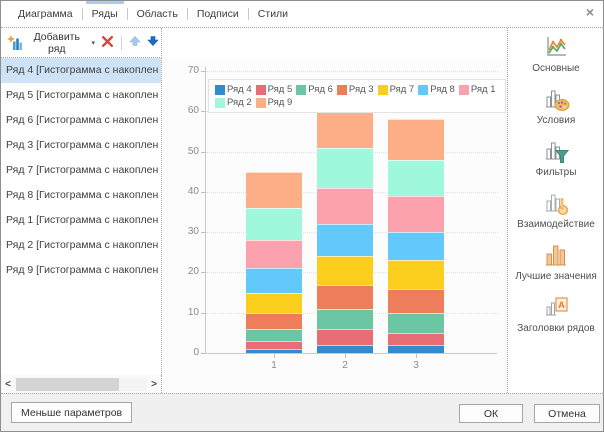  What do you see at coordinates (355, 89) in the screenshot?
I see `legend-item: Ряд 3` at bounding box center [355, 89].